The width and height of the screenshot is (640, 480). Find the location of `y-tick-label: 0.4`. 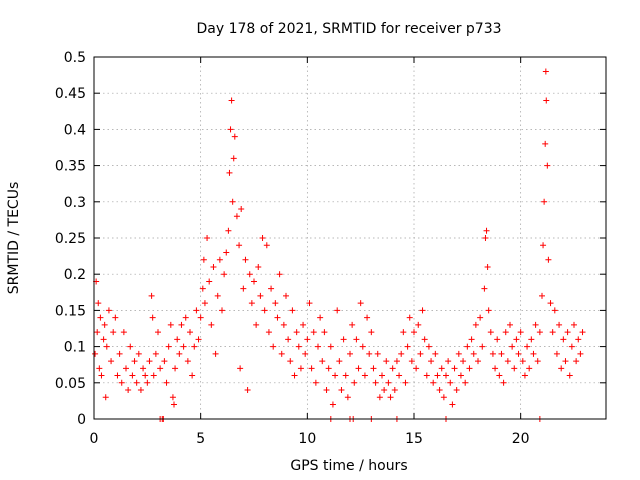

y-tick-label: 0.4 is located at coordinates (75, 130).